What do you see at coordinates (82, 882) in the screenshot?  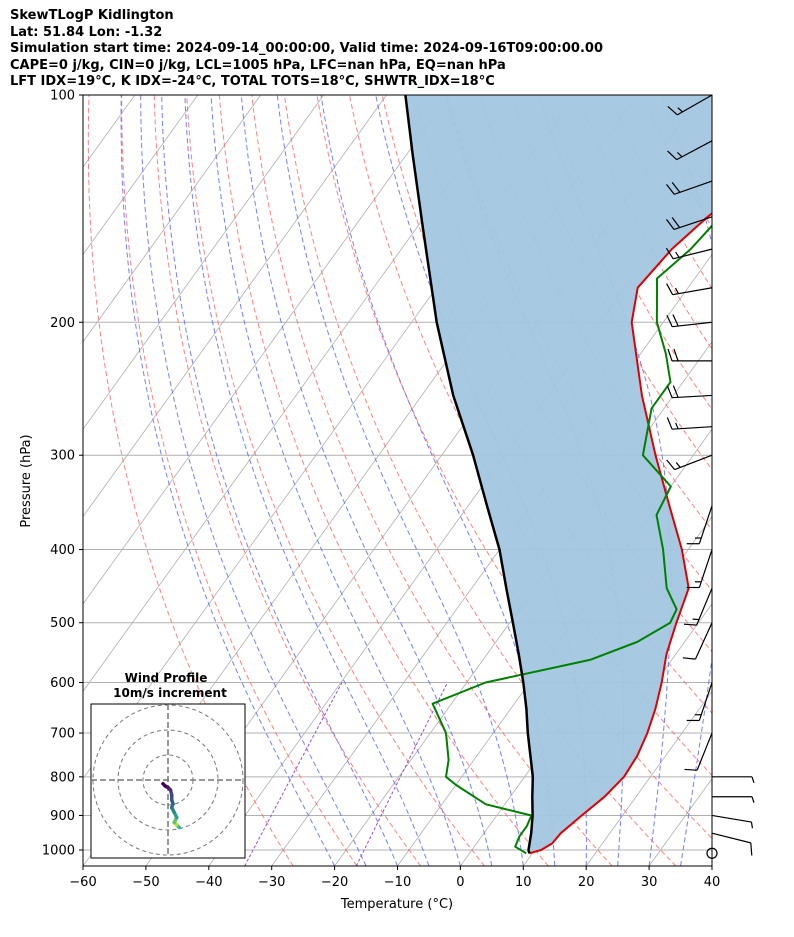 I see `x-tick-label: −60` at bounding box center [82, 882].